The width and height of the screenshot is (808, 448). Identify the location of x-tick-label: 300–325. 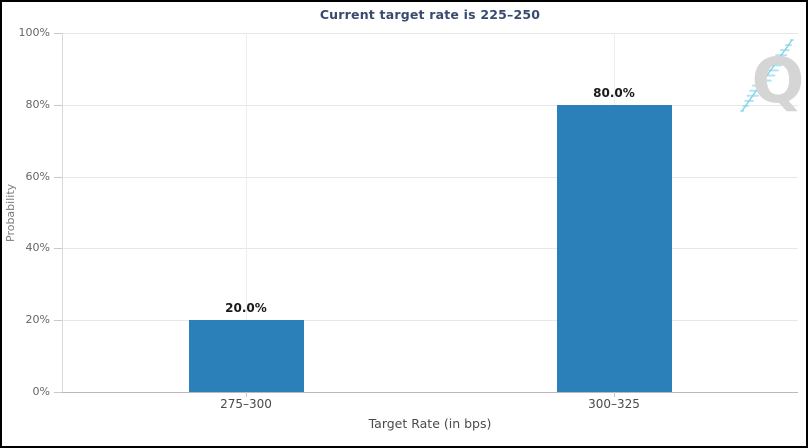
(614, 404).